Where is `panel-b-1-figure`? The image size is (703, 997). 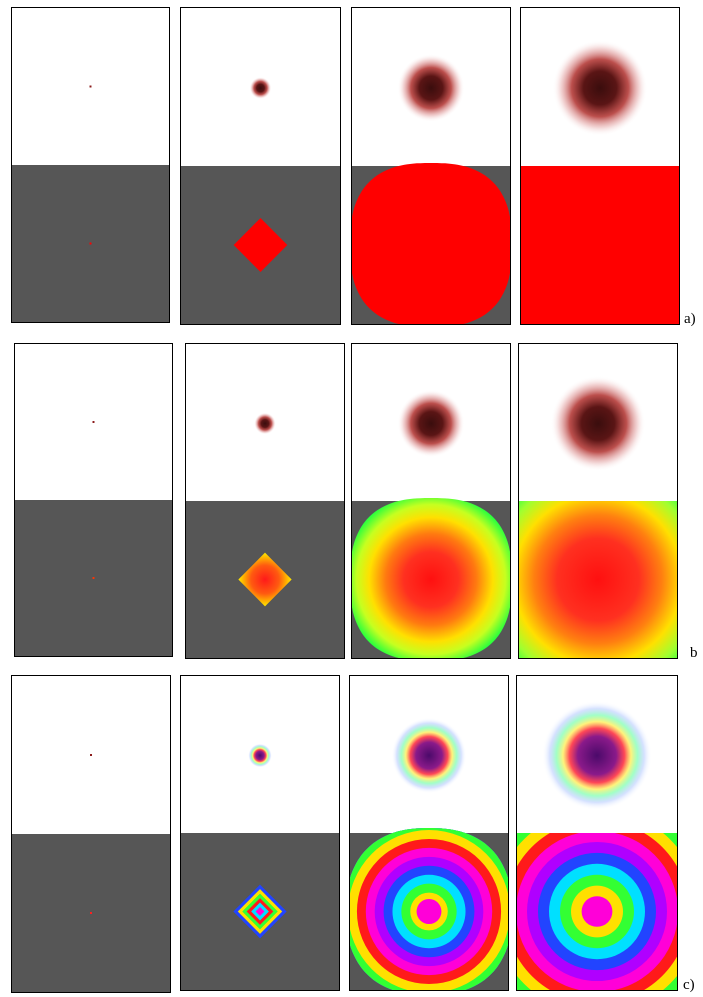 panel-b-1-figure is located at coordinates (93, 538).